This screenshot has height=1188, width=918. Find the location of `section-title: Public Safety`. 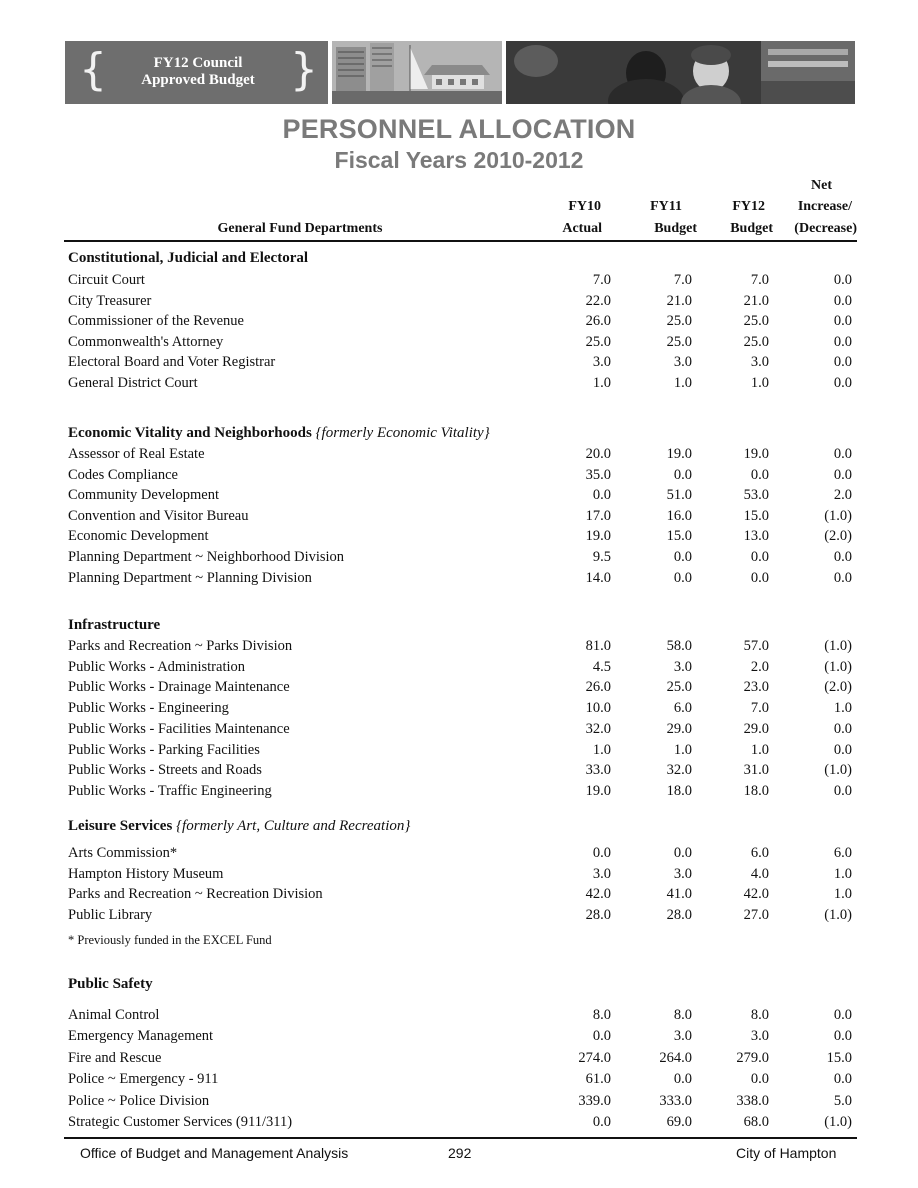

section-title: Public Safety is located at coordinates (110, 984).